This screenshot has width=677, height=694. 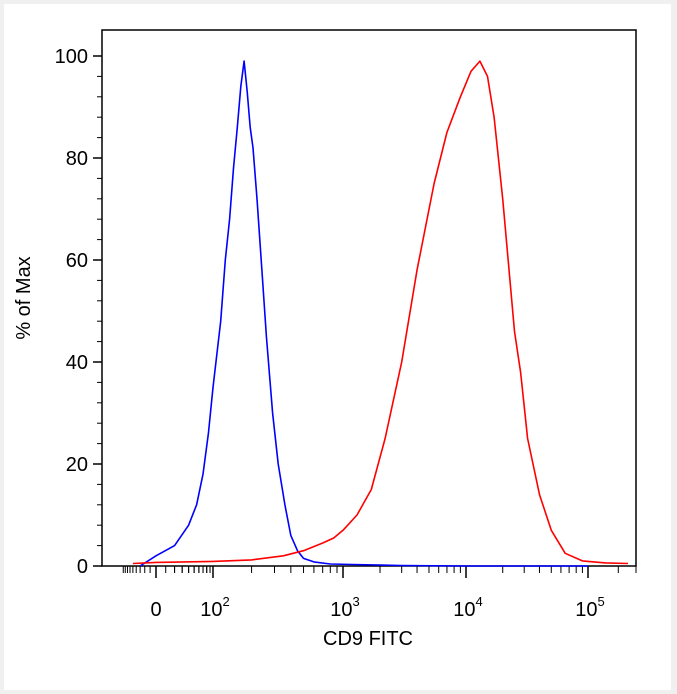 I want to click on y-tick-label: 100, so click(x=71, y=57).